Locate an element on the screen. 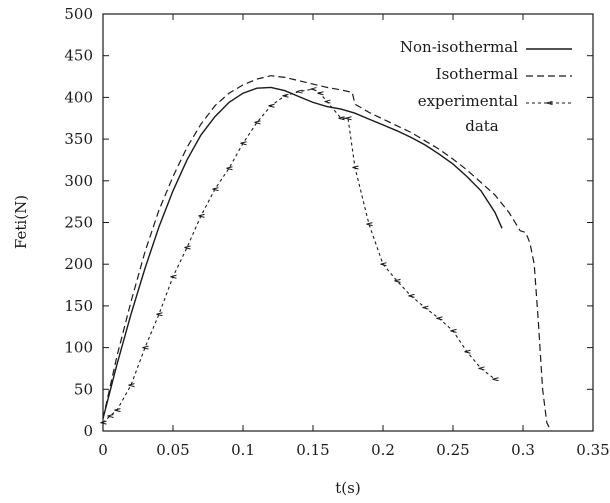  x-axis-label: t(s) is located at coordinates (347, 488).